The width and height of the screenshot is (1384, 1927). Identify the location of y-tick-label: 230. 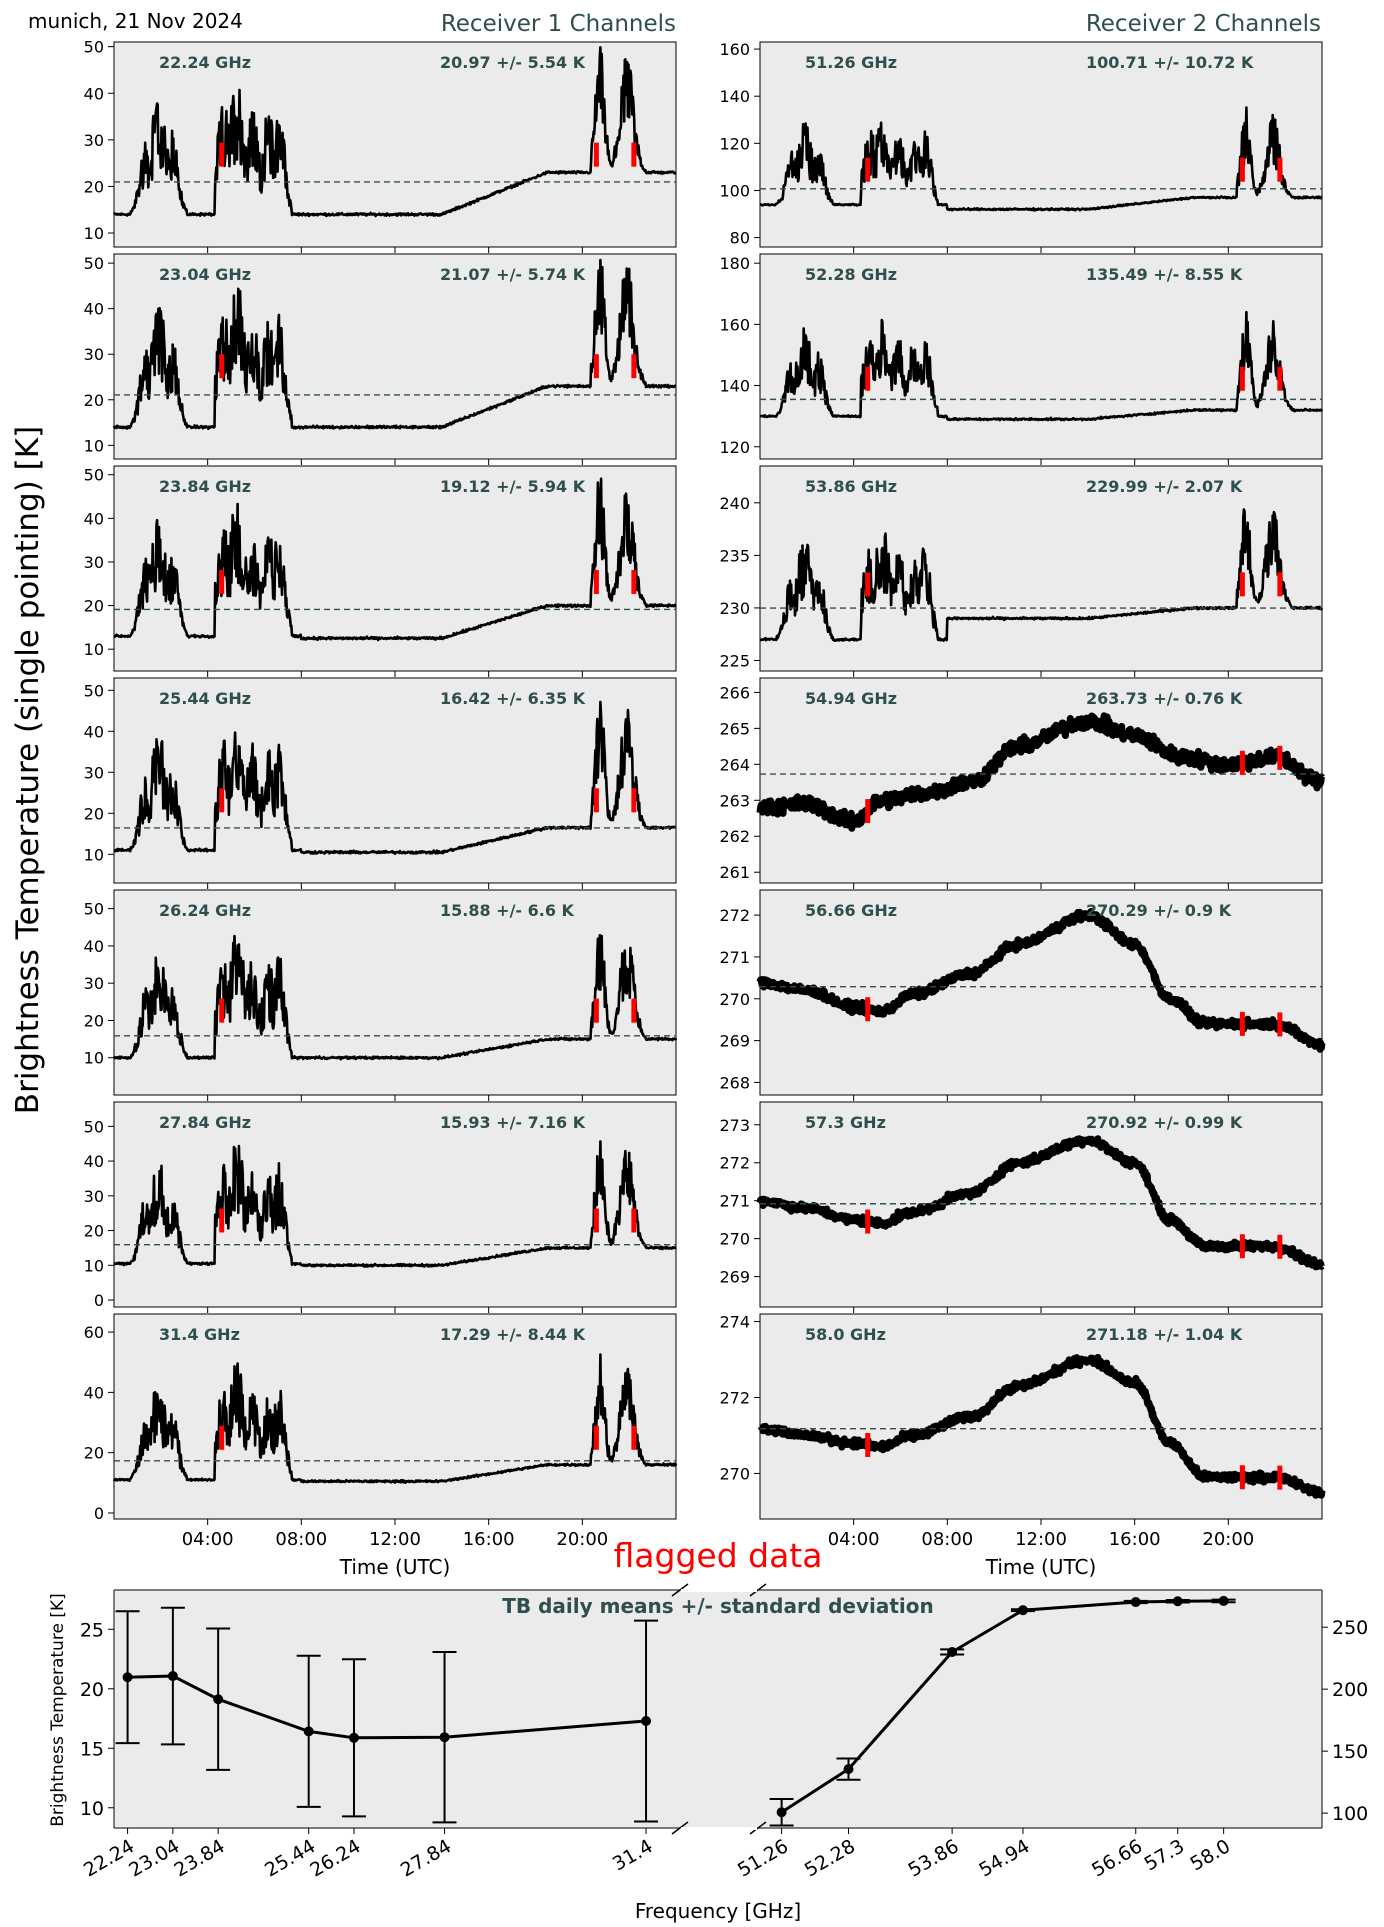
(734, 608).